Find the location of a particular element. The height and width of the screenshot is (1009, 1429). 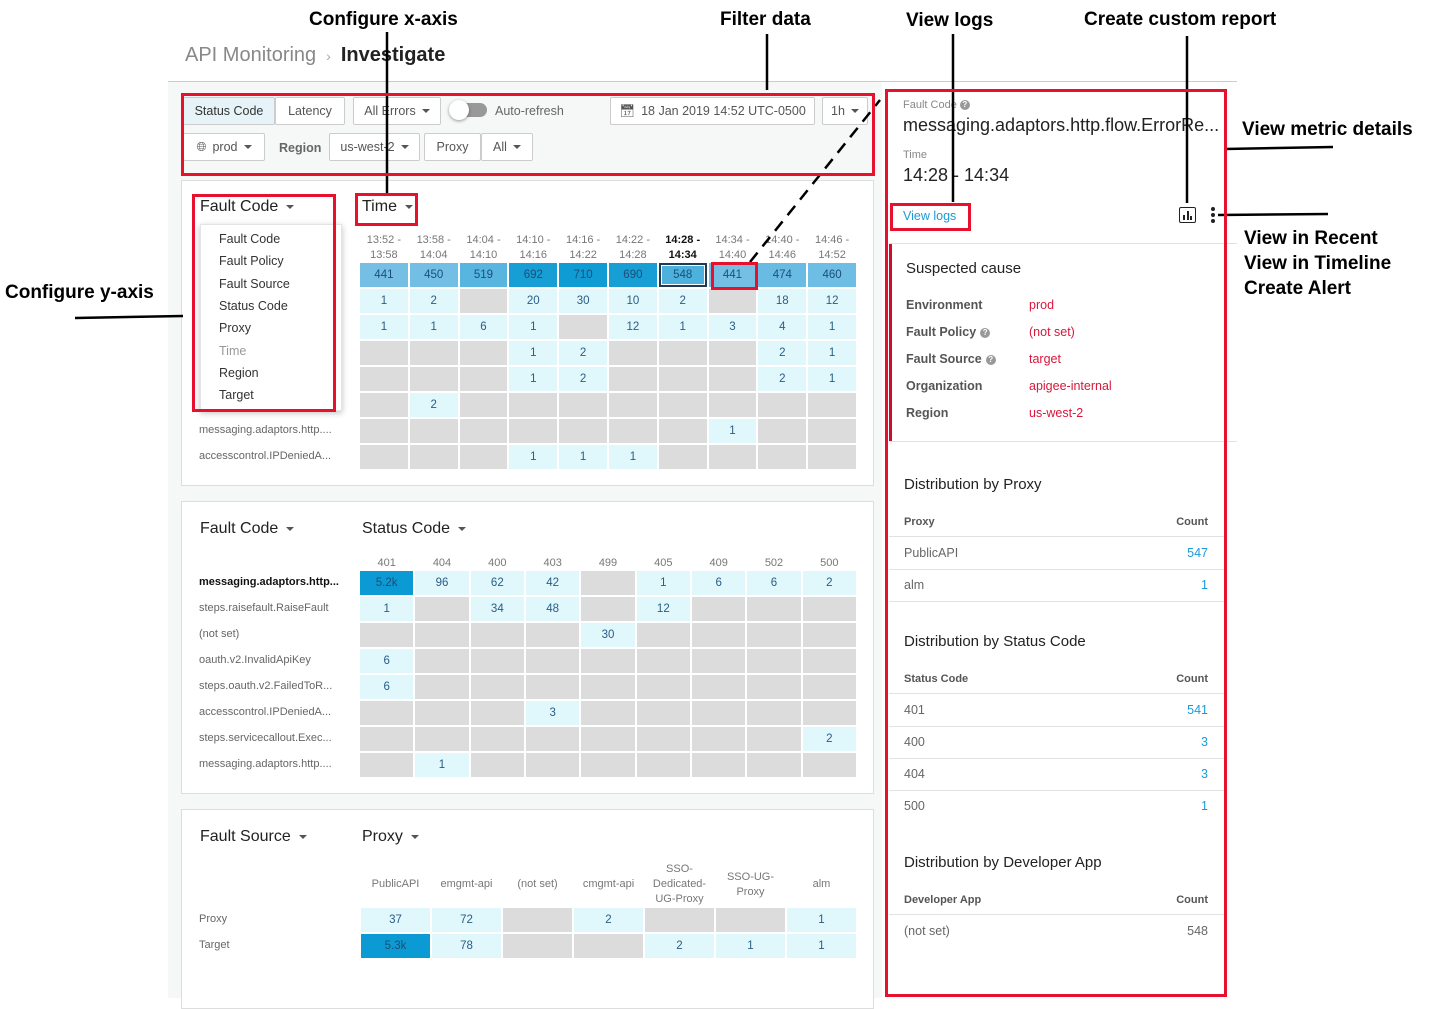

auto-refresh-toggle is located at coordinates (468, 110).